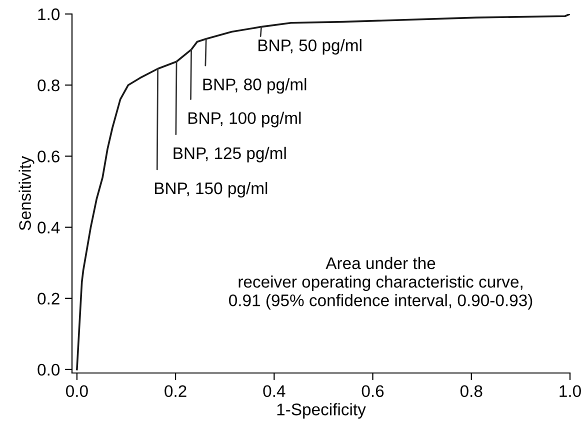 This screenshot has width=587, height=430. What do you see at coordinates (26, 193) in the screenshot?
I see `y-axis-title: Sensitivity` at bounding box center [26, 193].